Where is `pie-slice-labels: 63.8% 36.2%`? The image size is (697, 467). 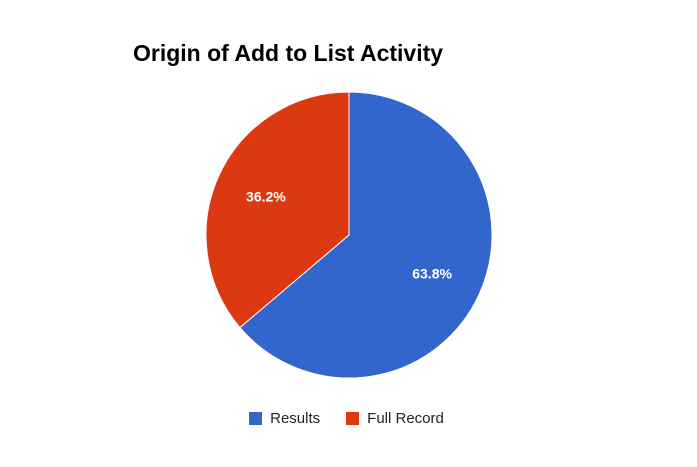 pie-slice-labels: 63.8% 36.2% is located at coordinates (349, 235).